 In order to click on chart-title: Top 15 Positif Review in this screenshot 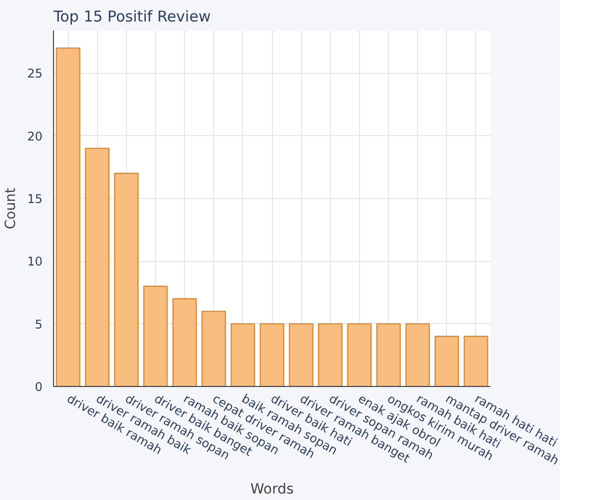, I will do `click(131, 17)`.